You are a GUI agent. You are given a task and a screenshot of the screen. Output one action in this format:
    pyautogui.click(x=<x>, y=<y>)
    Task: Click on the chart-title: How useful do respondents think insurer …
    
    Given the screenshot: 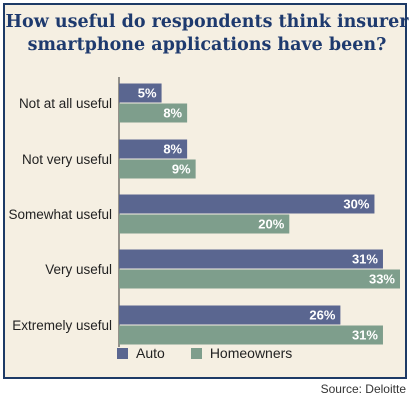 What is the action you would take?
    pyautogui.click(x=207, y=33)
    